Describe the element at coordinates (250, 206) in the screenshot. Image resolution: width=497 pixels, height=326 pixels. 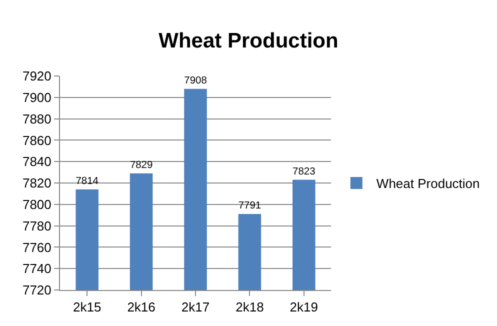
I see `data-label: 7791` at that location.